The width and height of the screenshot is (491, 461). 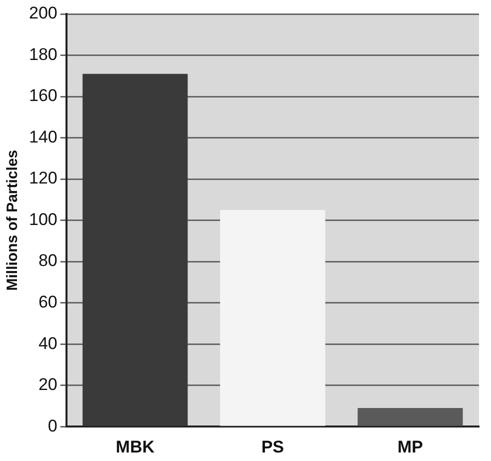 I want to click on y-tick-label: 0, so click(x=53, y=426).